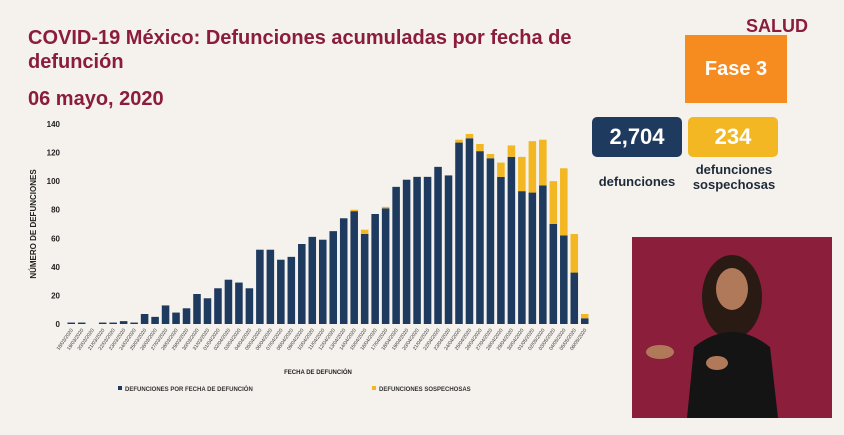 The width and height of the screenshot is (844, 435). I want to click on legend-label: DEFUNCIONES SOSPECHOSAS, so click(425, 390).